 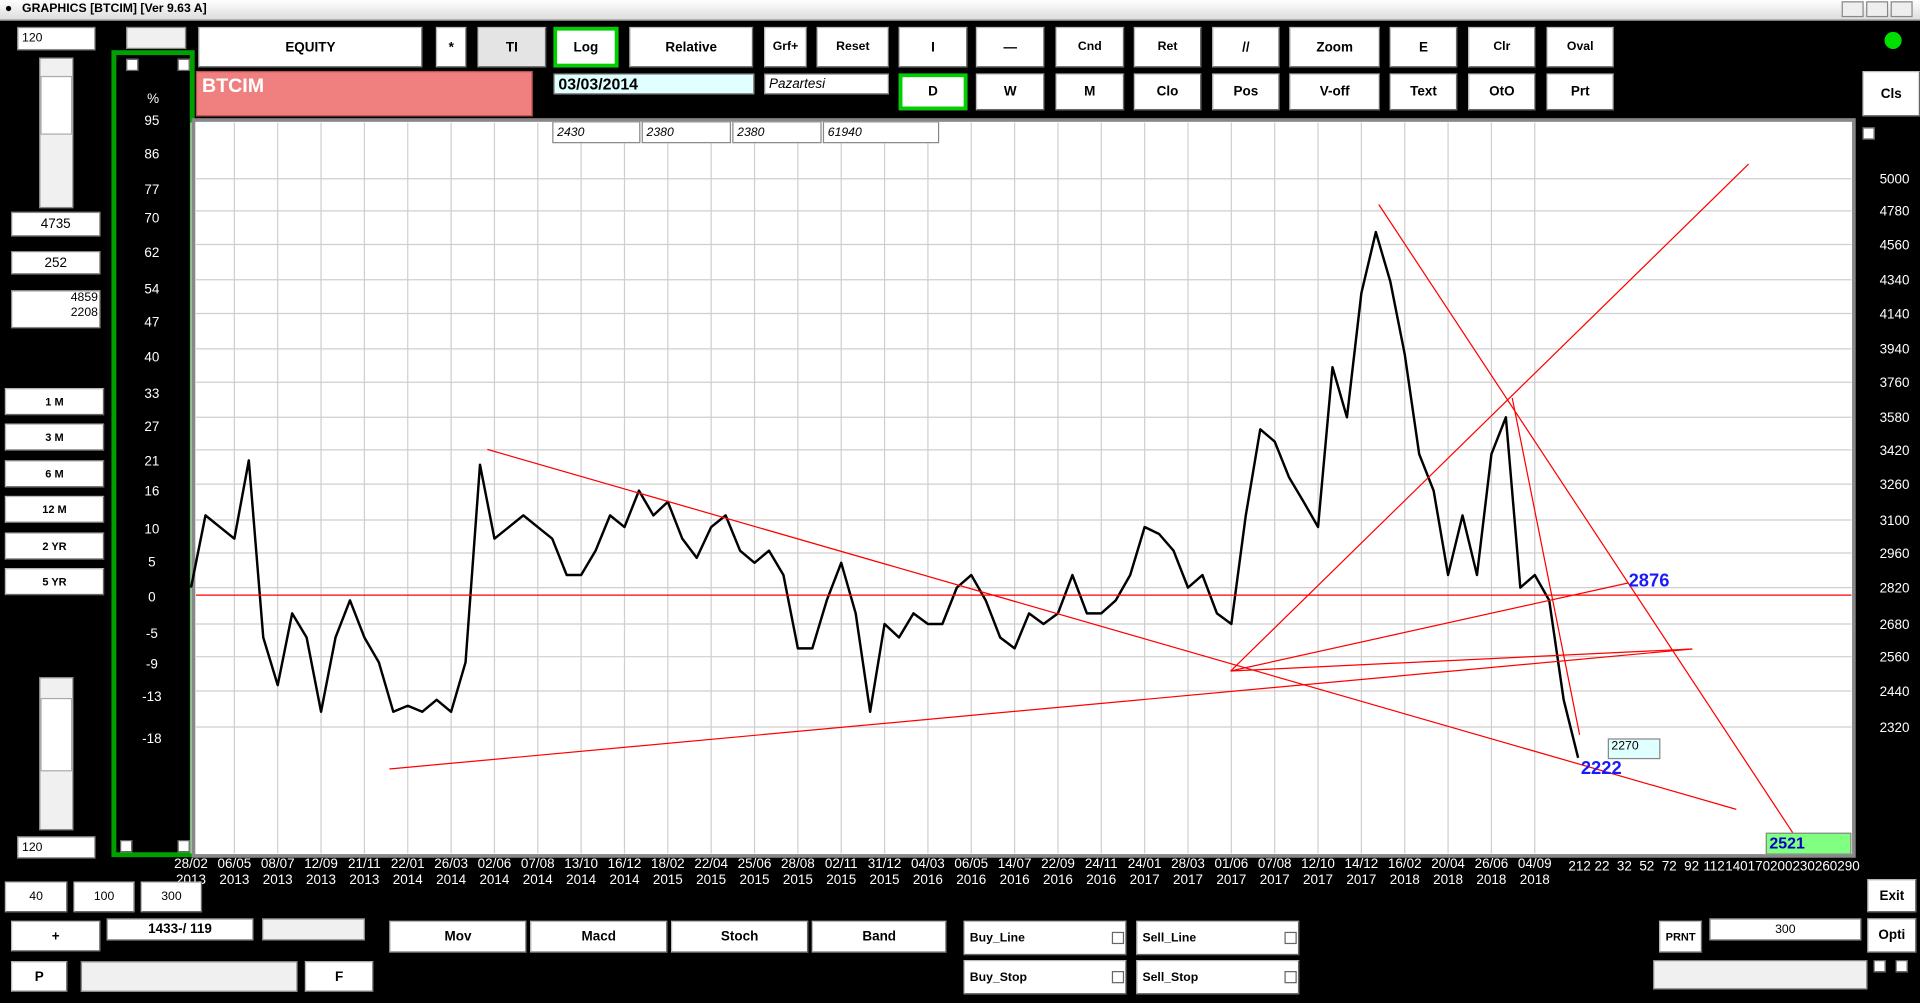 I want to click on y2-tick-label: 40, so click(x=151, y=356).